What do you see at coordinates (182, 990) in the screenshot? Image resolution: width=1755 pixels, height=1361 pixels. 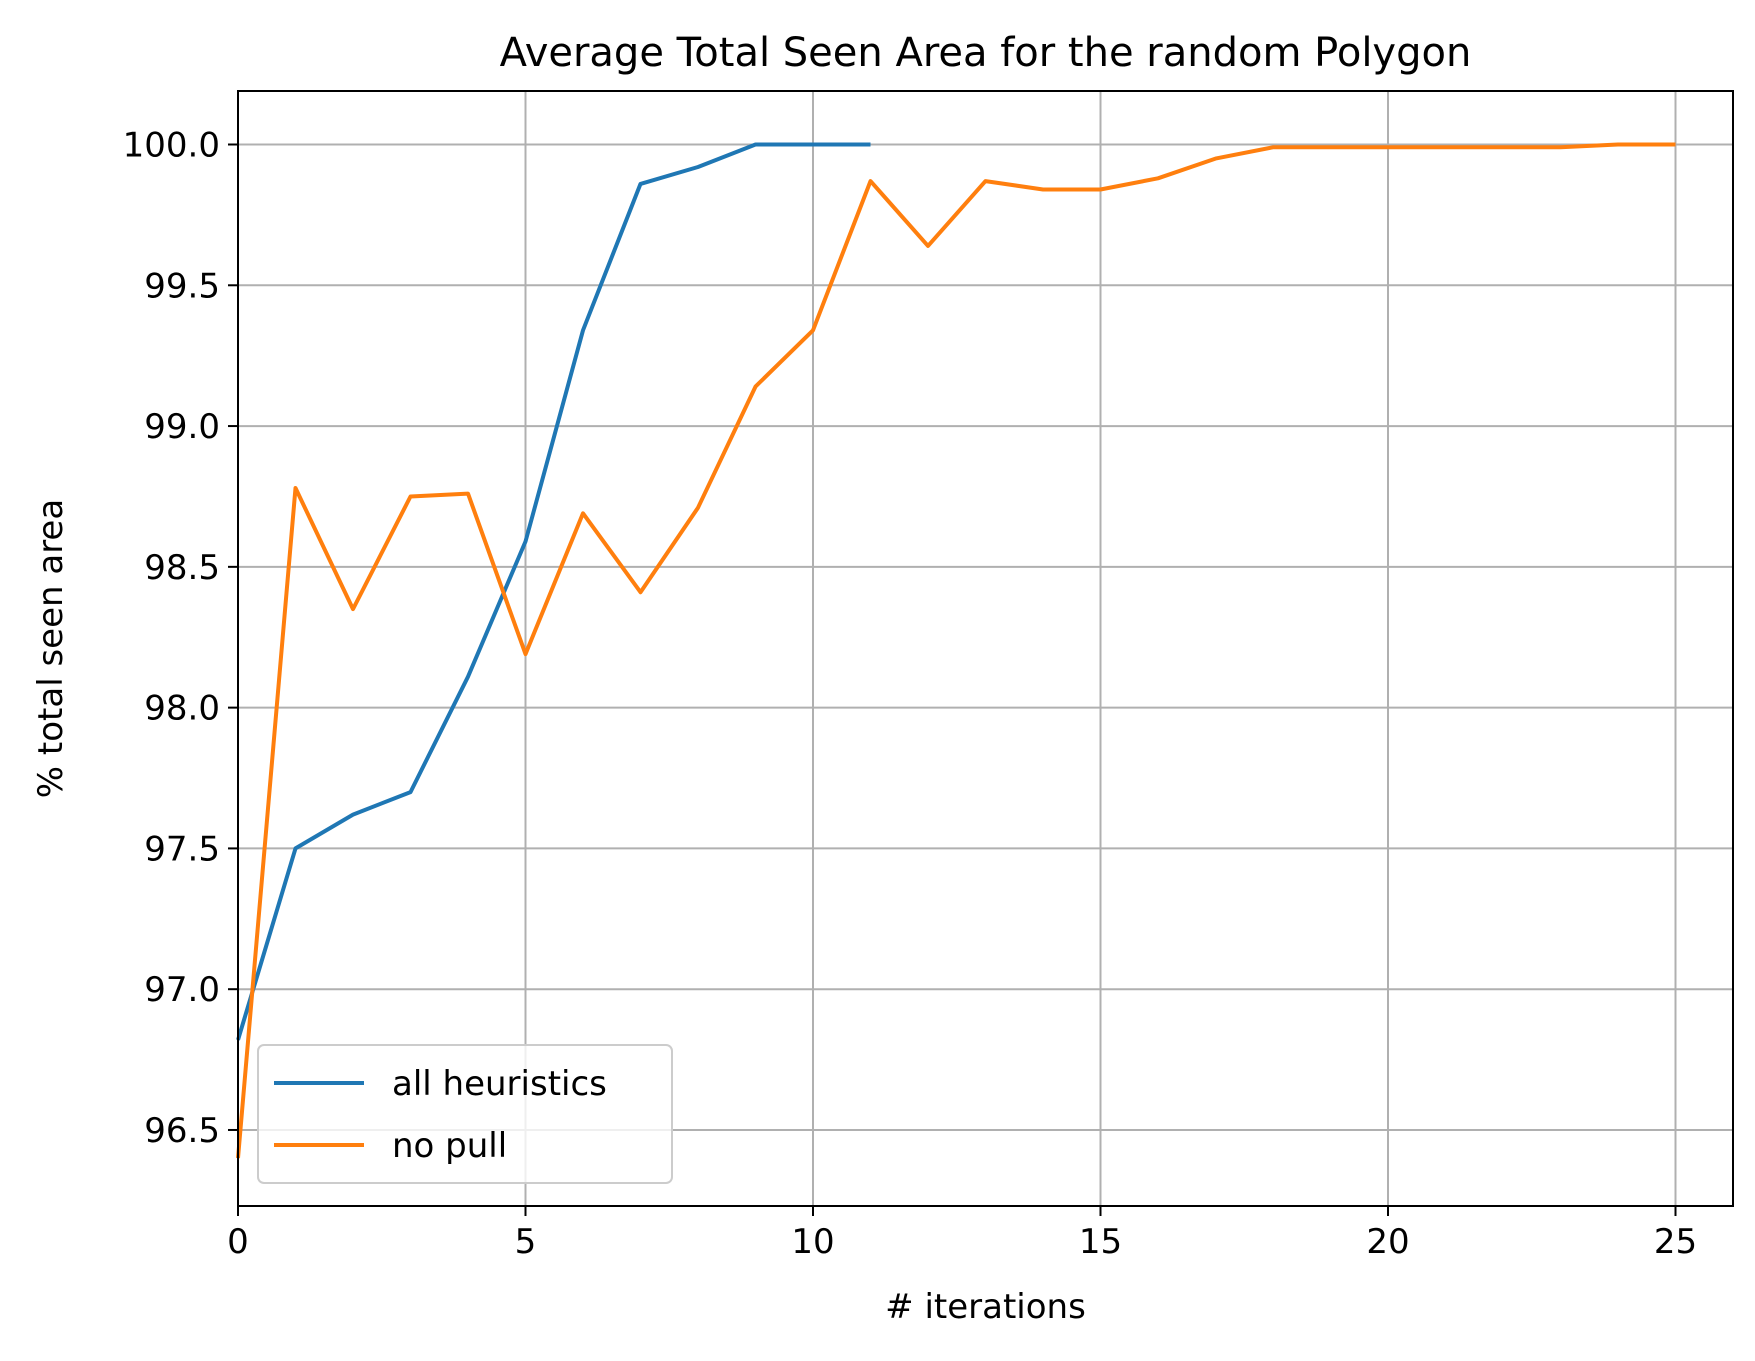 I see `y-tick-label: 97.0` at bounding box center [182, 990].